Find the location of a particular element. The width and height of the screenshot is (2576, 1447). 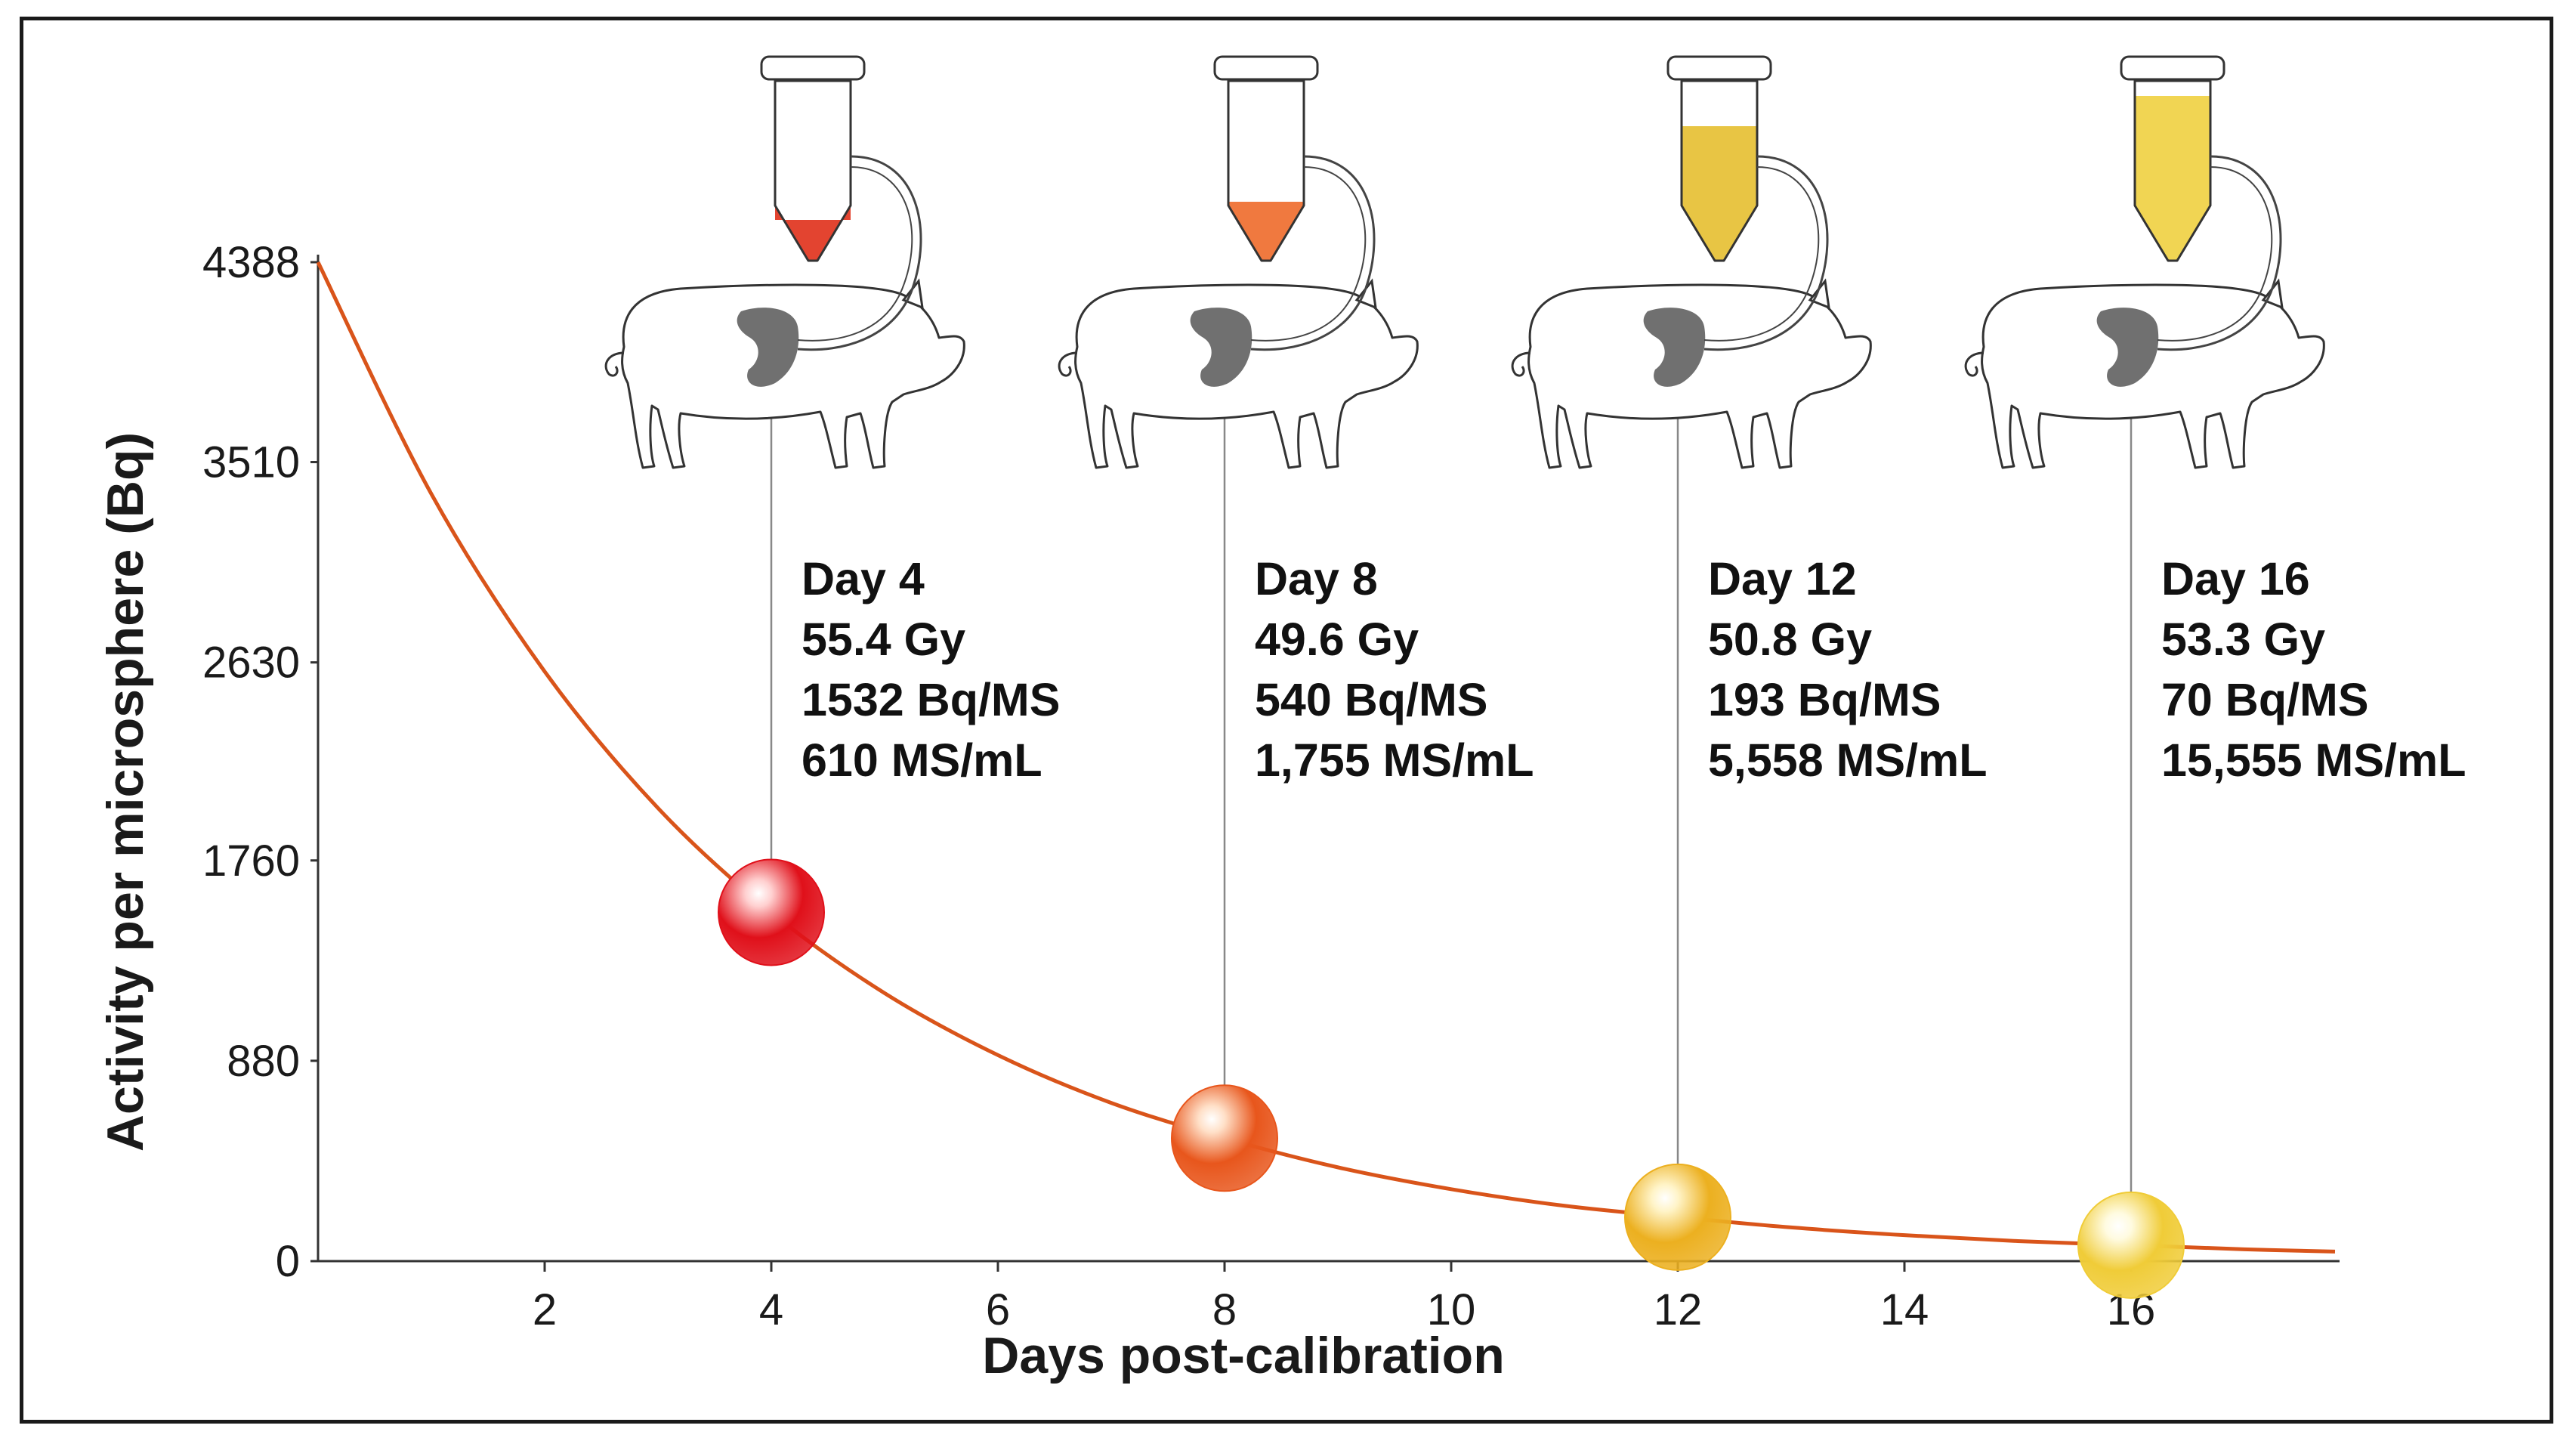

x-axis-ticks: 2 4 6 8 10 12 14 16 is located at coordinates (1344, 1297).